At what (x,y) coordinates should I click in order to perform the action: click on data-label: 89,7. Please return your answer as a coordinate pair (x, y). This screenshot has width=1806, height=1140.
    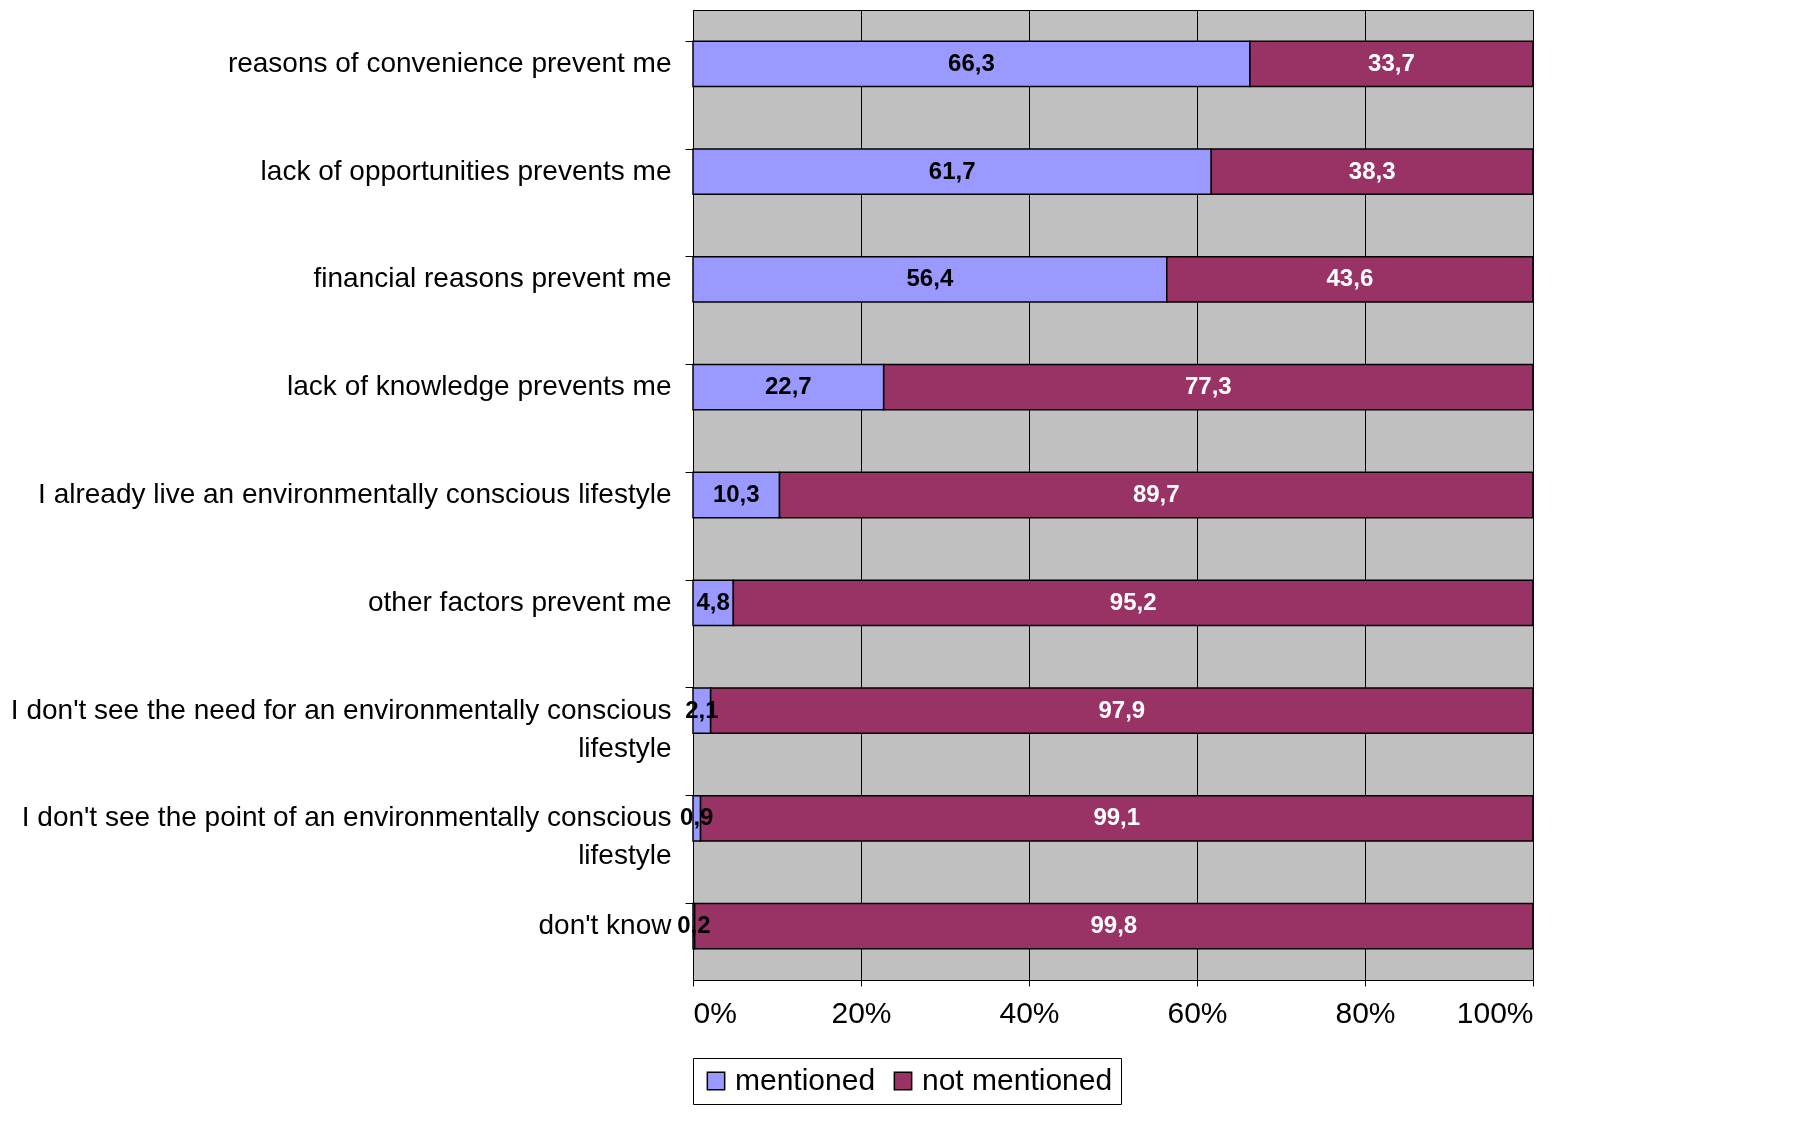
    Looking at the image, I should click on (1156, 493).